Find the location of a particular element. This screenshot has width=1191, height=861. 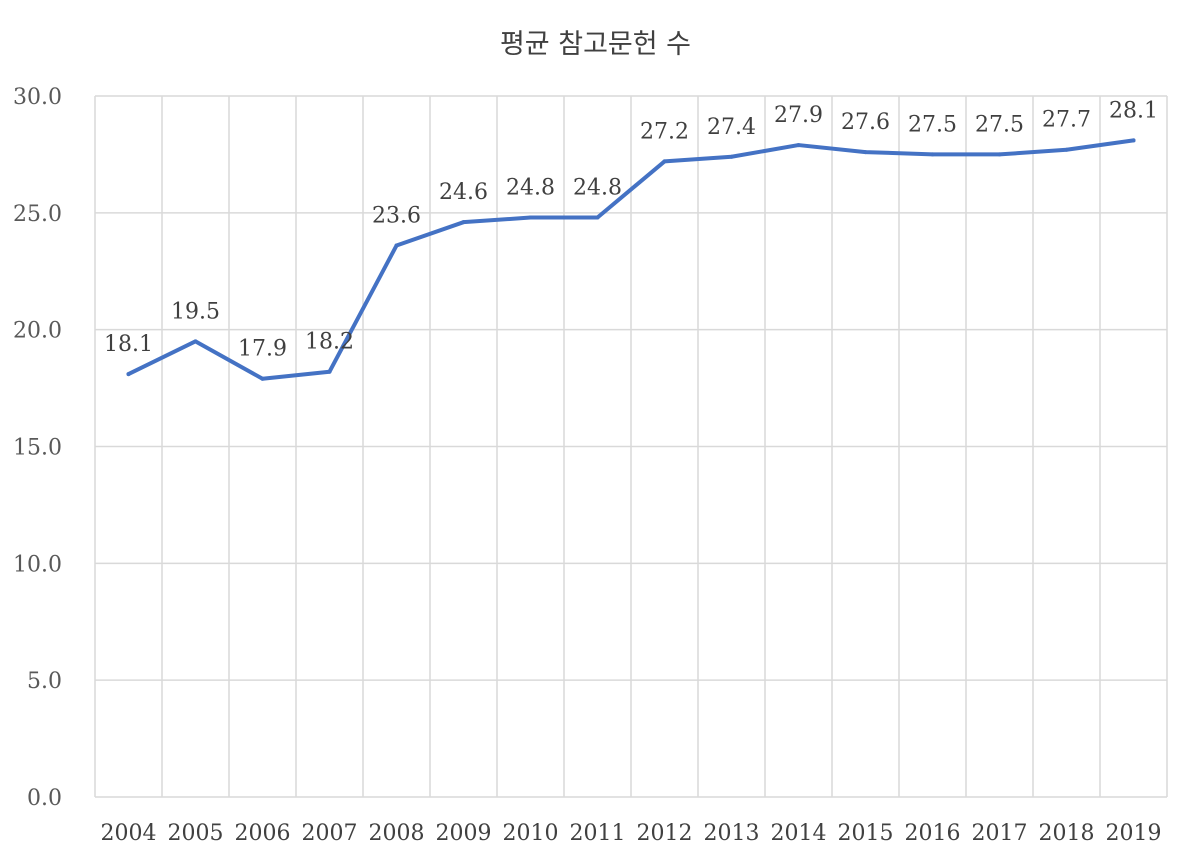

data-label: 27.7 is located at coordinates (1066, 120).